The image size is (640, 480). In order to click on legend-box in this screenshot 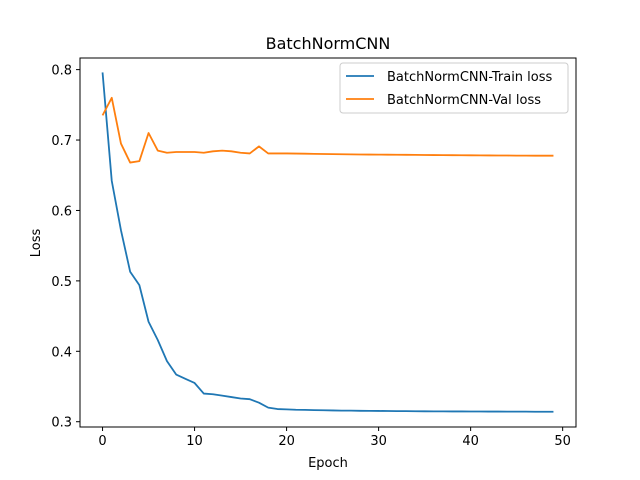, I will do `click(454, 88)`.